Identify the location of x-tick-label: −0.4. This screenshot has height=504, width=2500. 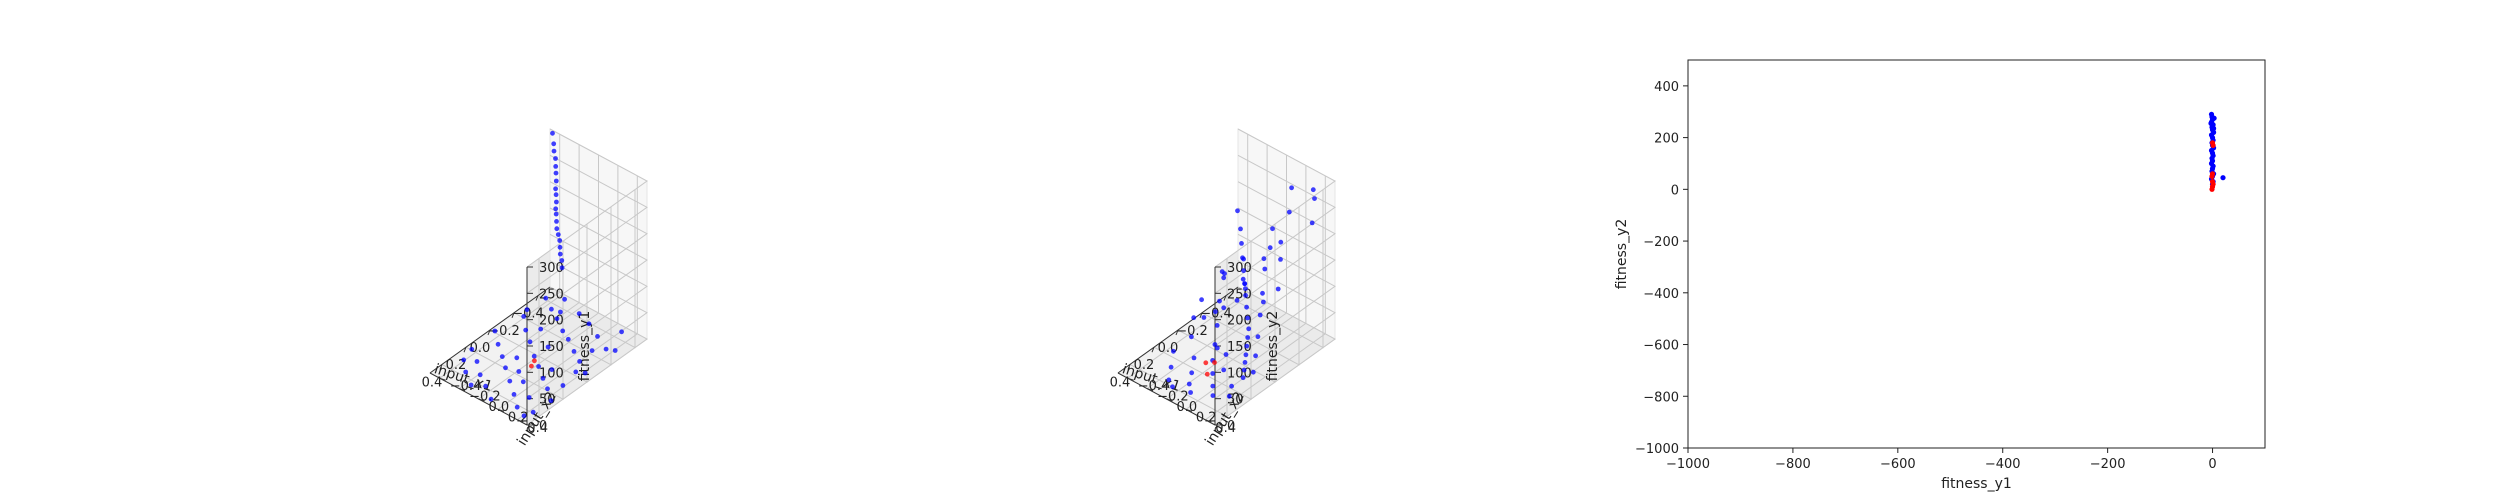
(528, 314).